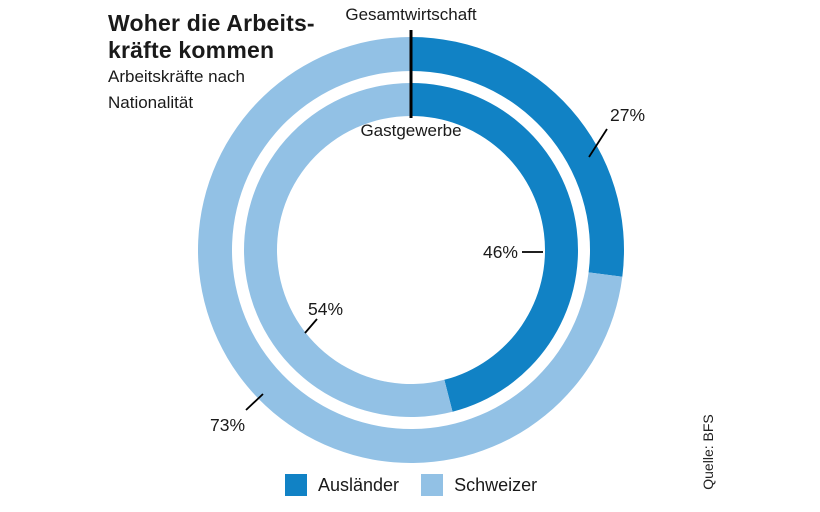 The image size is (820, 512). Describe the element at coordinates (211, 36) in the screenshot. I see `chart-title: Woher die Arbeits- kräfte kommen` at that location.